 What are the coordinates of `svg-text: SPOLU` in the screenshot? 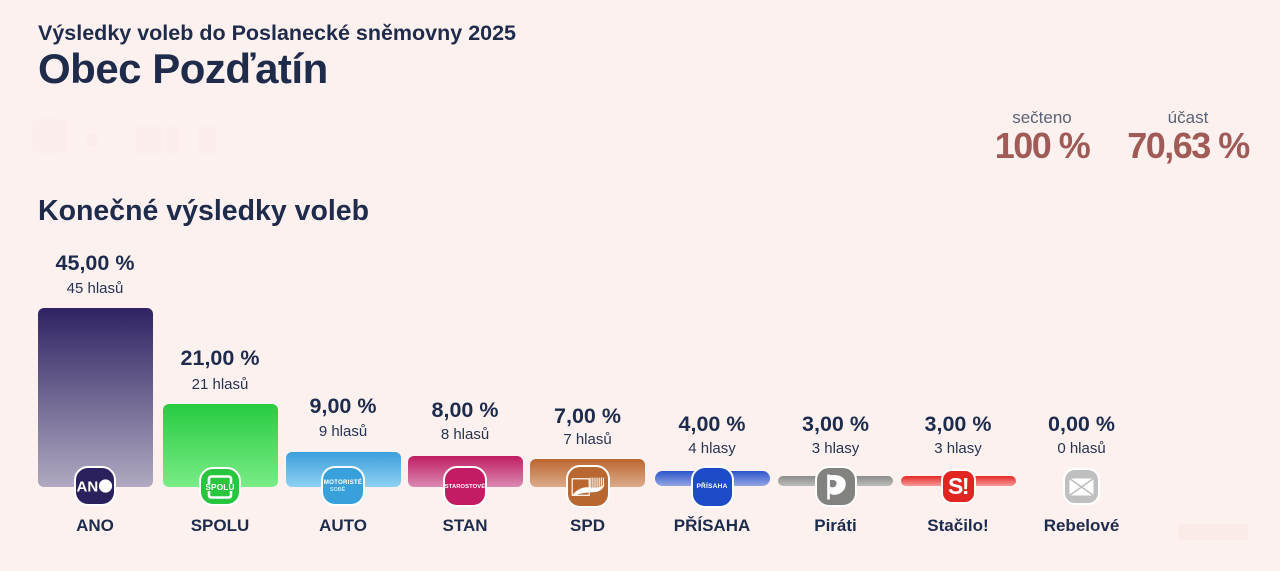 It's located at (219, 487).